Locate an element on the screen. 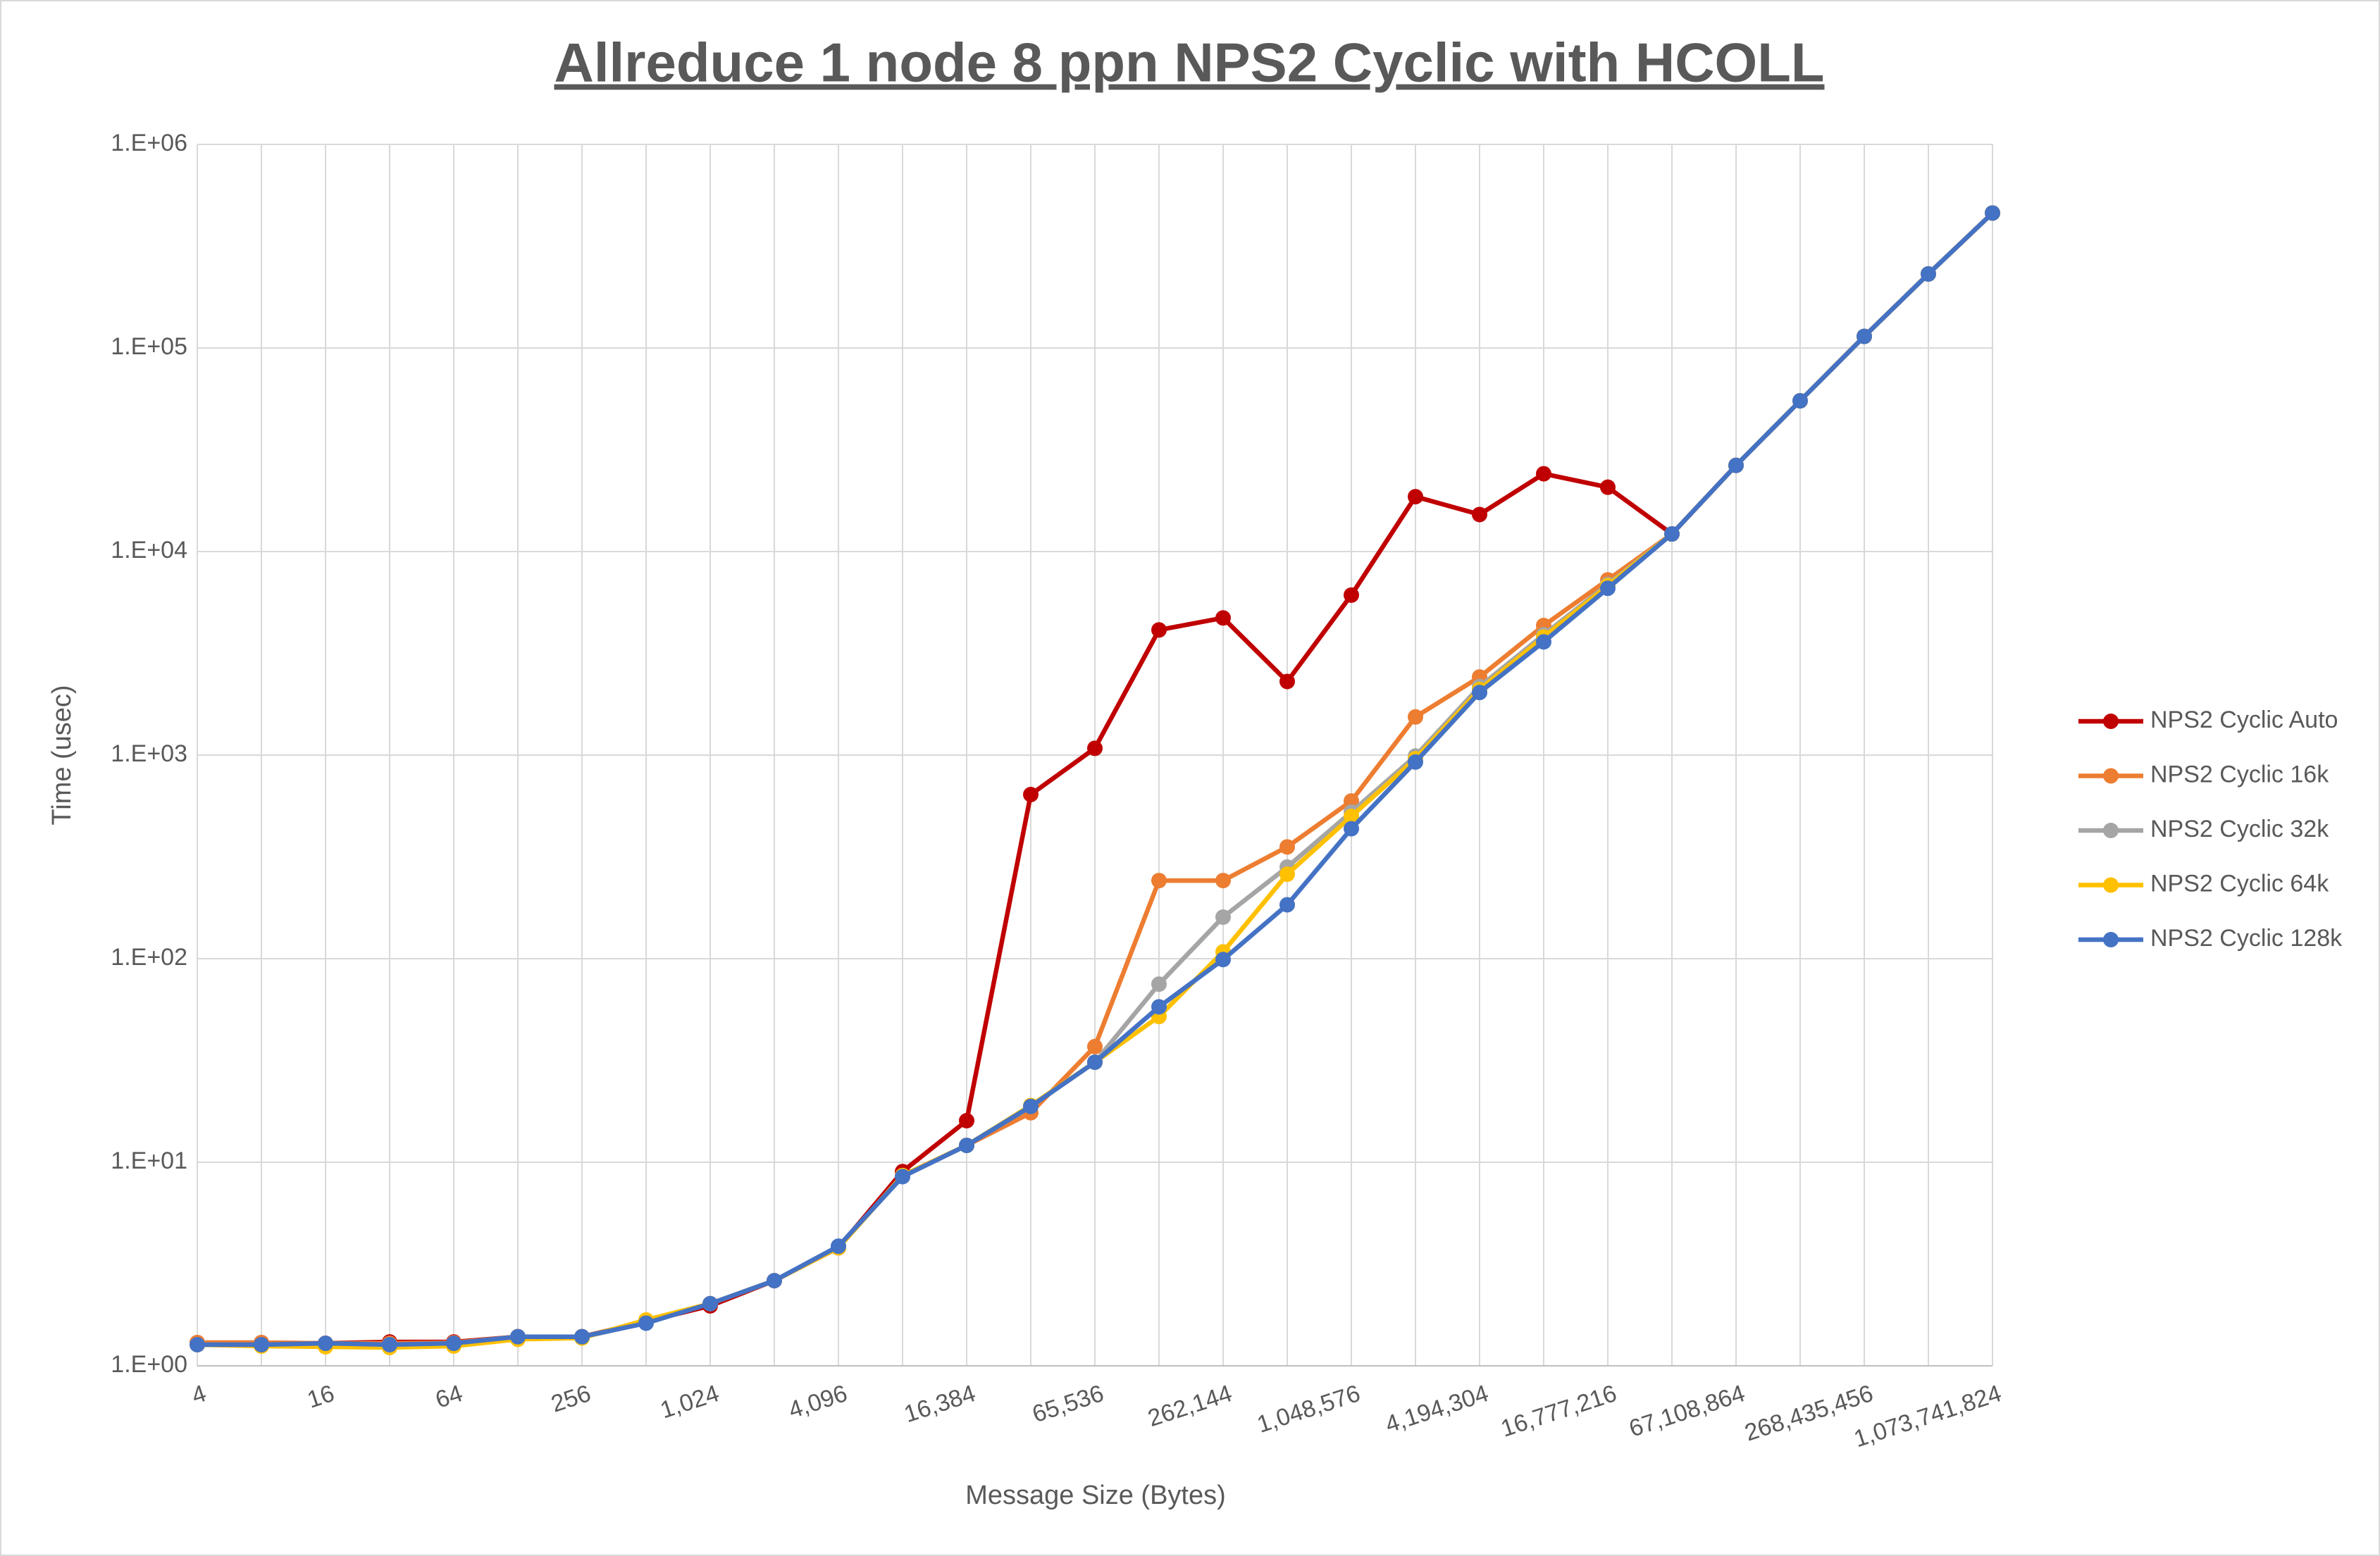 The width and height of the screenshot is (2380, 1556). legend-label: NPS2 Cyclic 16k is located at coordinates (2239, 774).